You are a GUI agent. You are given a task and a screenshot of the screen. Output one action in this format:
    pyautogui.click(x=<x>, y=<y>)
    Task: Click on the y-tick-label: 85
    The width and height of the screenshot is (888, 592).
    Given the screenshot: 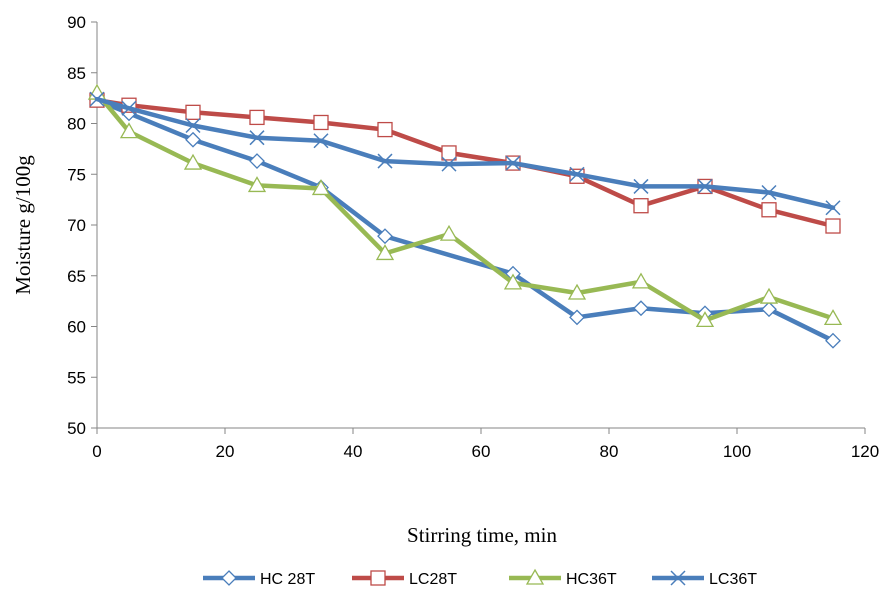 What is the action you would take?
    pyautogui.click(x=76, y=73)
    